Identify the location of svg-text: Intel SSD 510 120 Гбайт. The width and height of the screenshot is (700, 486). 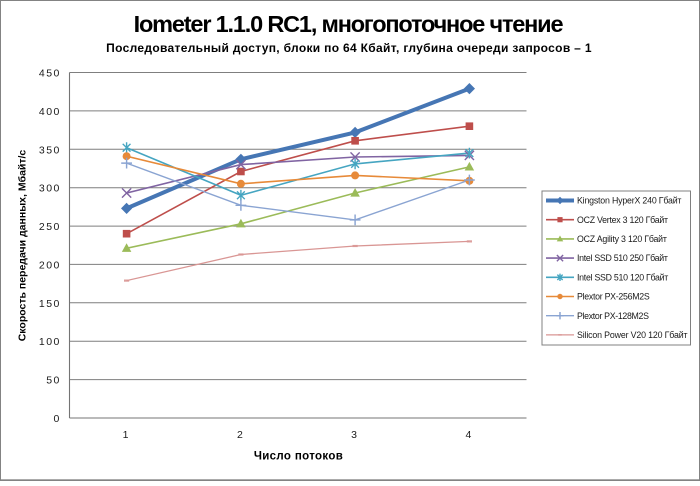
(622, 277).